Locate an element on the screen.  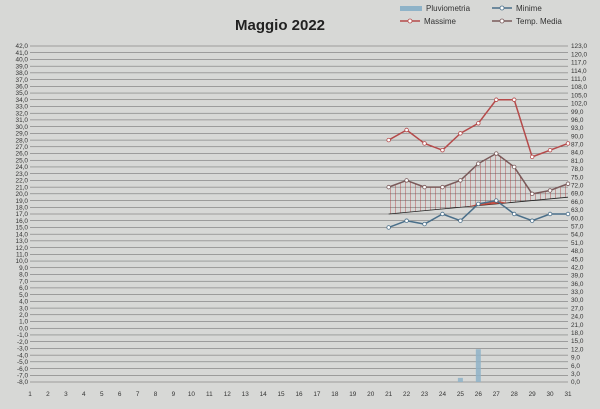
x-tick-label: 2 is located at coordinates (48, 394).